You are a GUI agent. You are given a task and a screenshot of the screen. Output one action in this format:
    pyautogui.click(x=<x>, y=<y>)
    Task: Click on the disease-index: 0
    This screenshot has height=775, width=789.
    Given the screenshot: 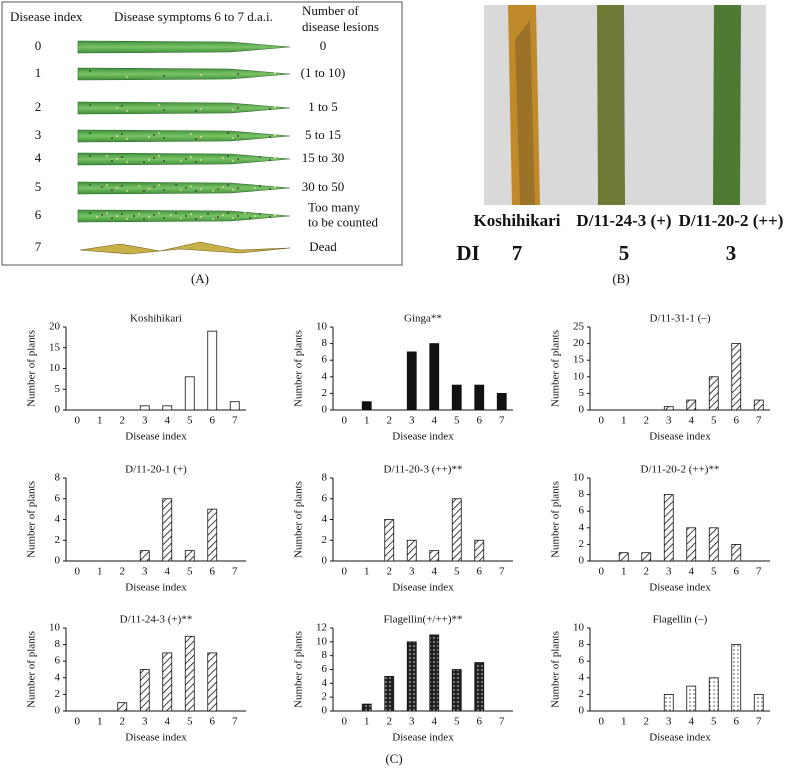 What is the action you would take?
    pyautogui.click(x=38, y=45)
    